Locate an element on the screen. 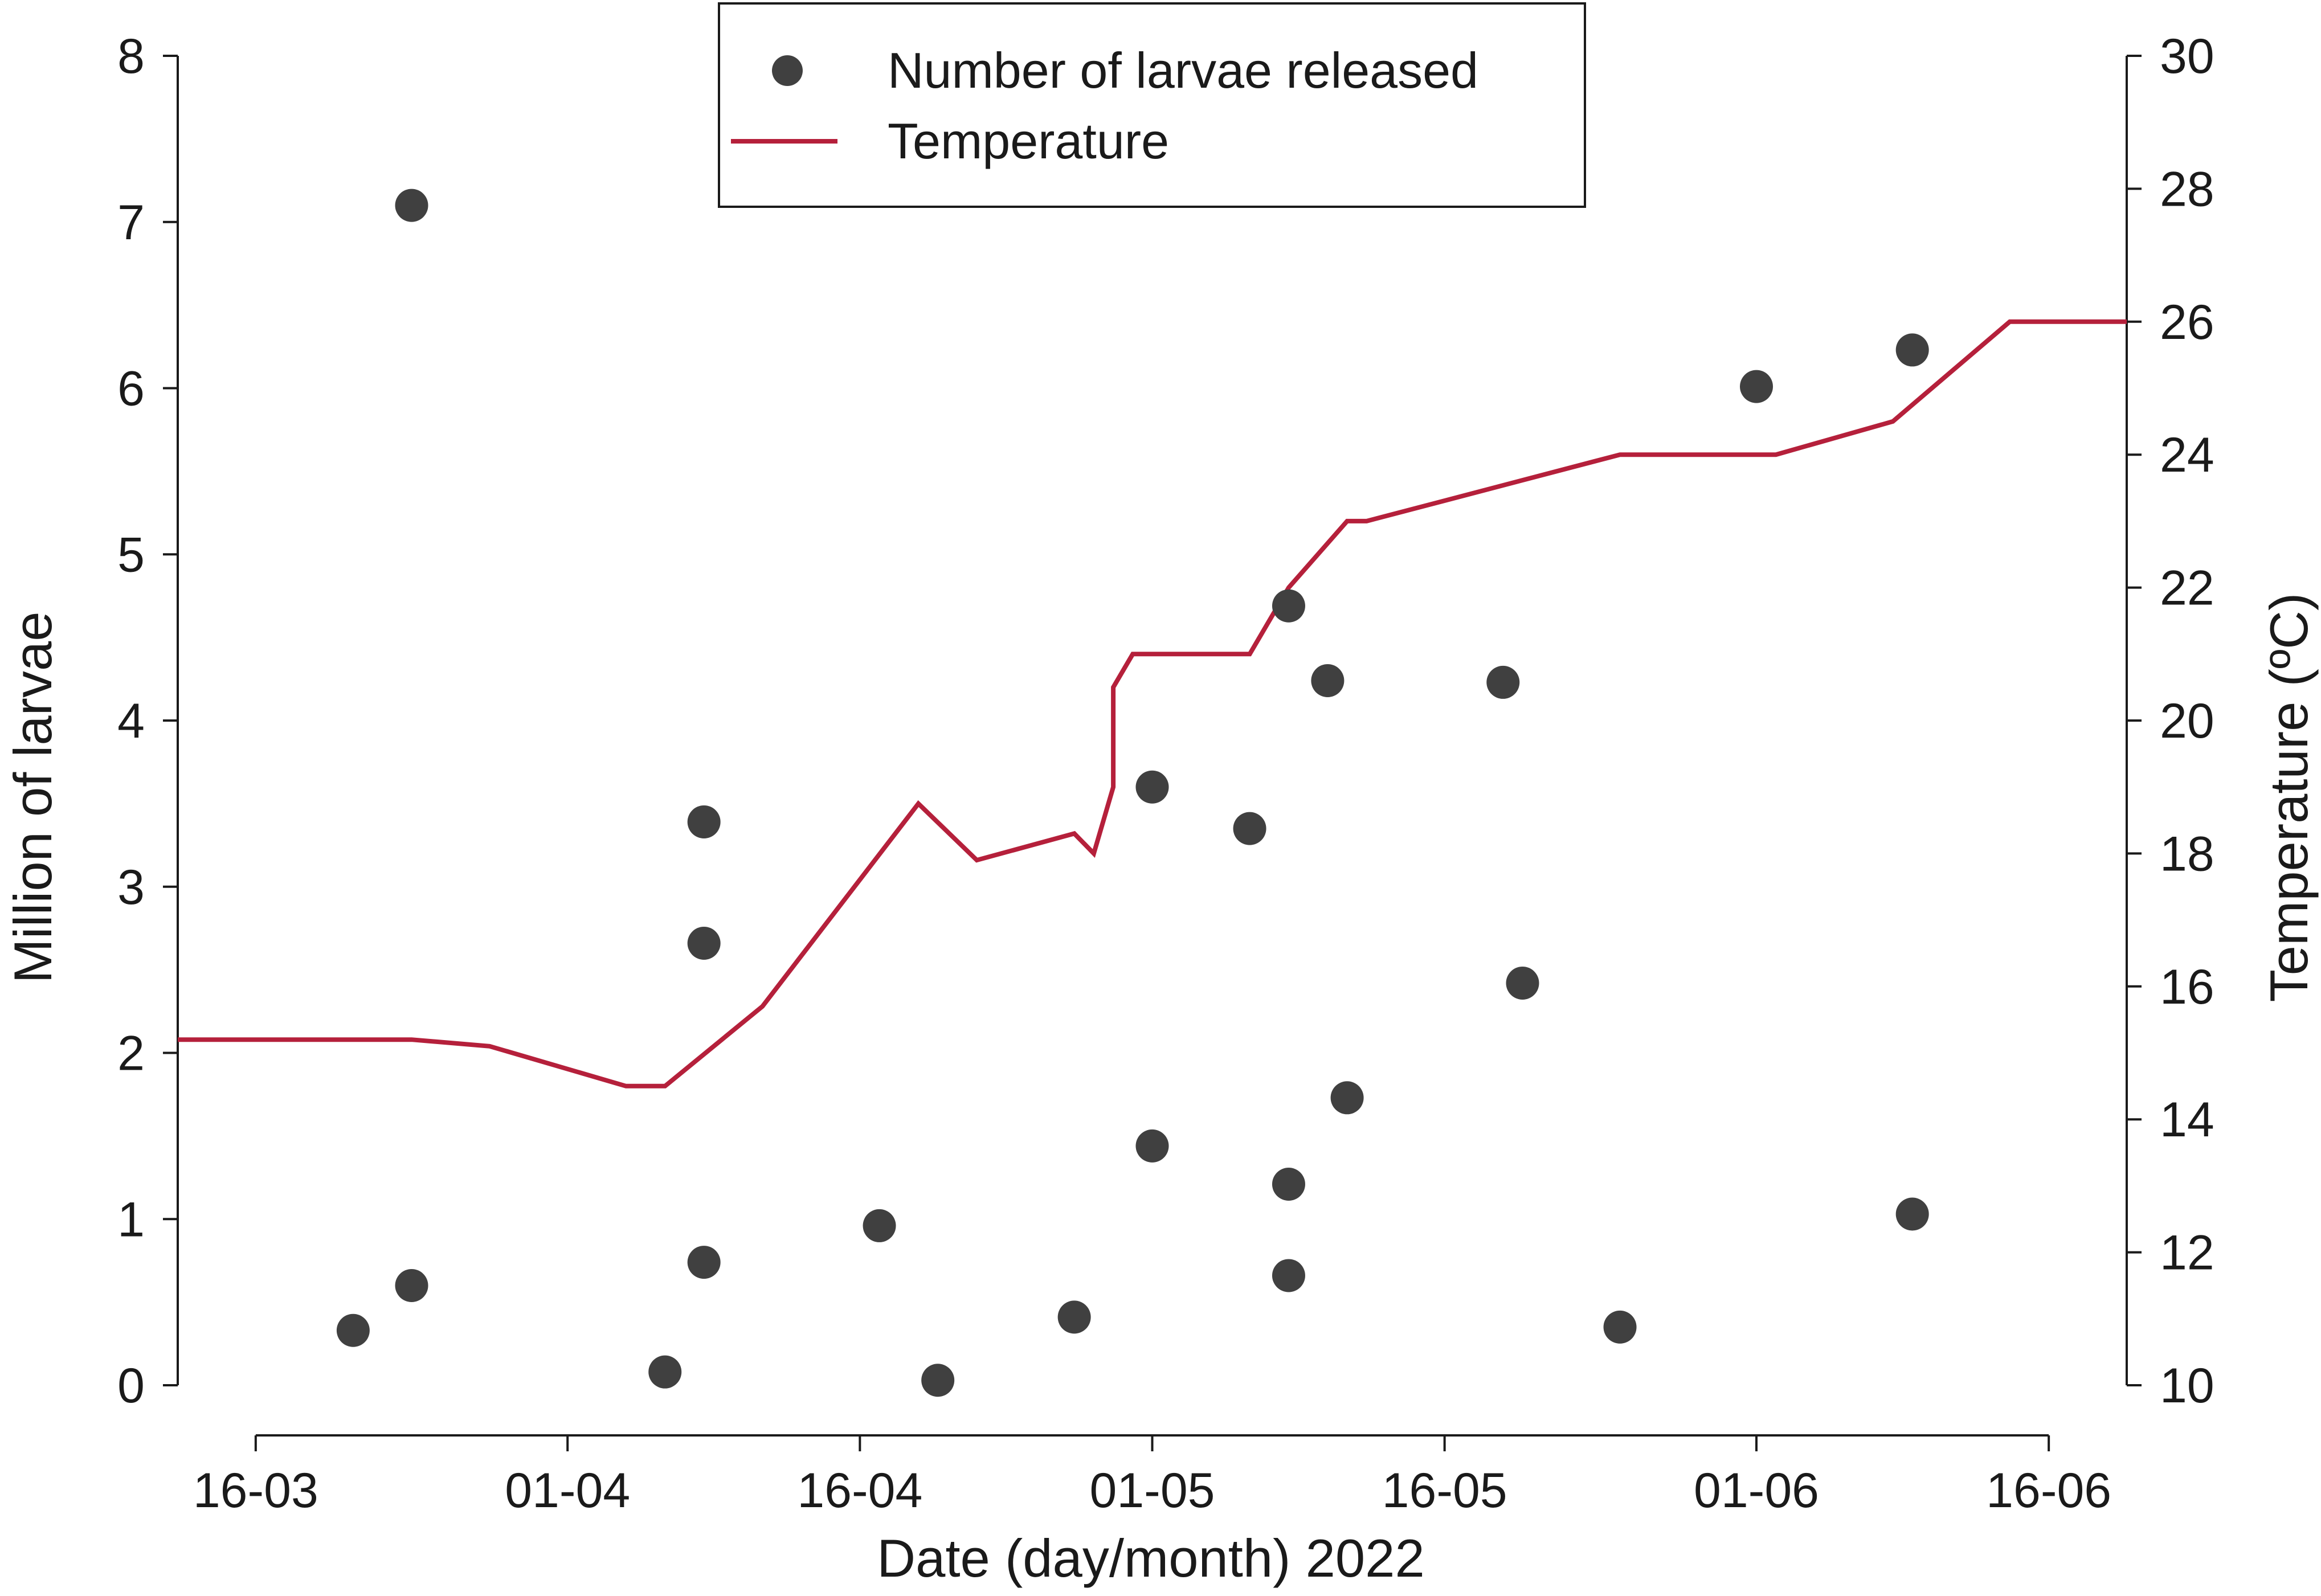  y2-tick-label: 16 is located at coordinates (2187, 987).